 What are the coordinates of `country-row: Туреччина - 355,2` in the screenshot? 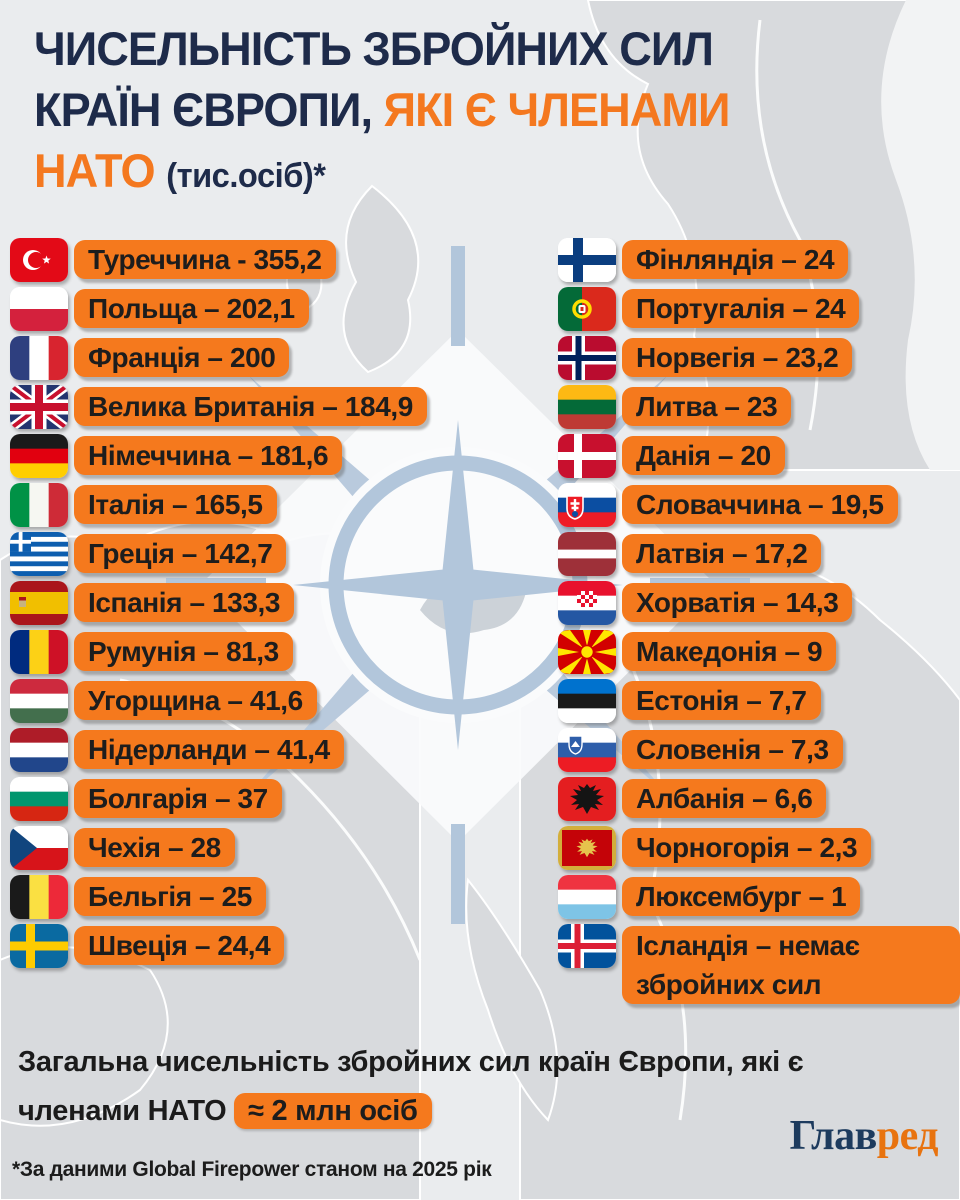 It's located at (218, 260).